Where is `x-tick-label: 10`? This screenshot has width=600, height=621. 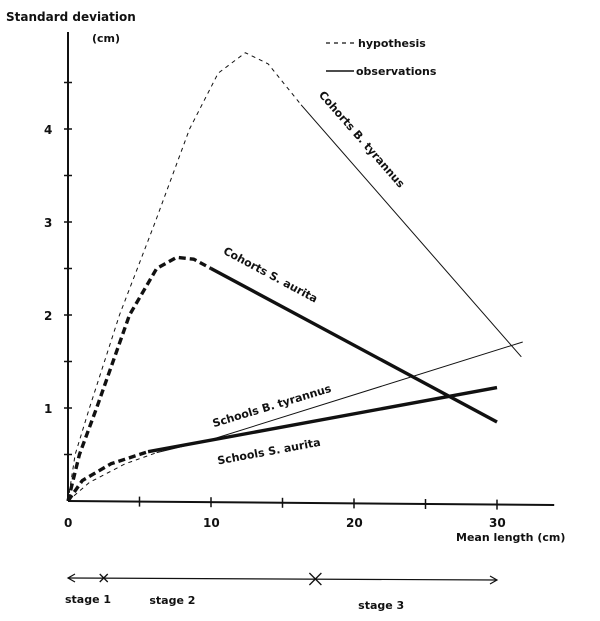
x-tick-label: 10 is located at coordinates (211, 523).